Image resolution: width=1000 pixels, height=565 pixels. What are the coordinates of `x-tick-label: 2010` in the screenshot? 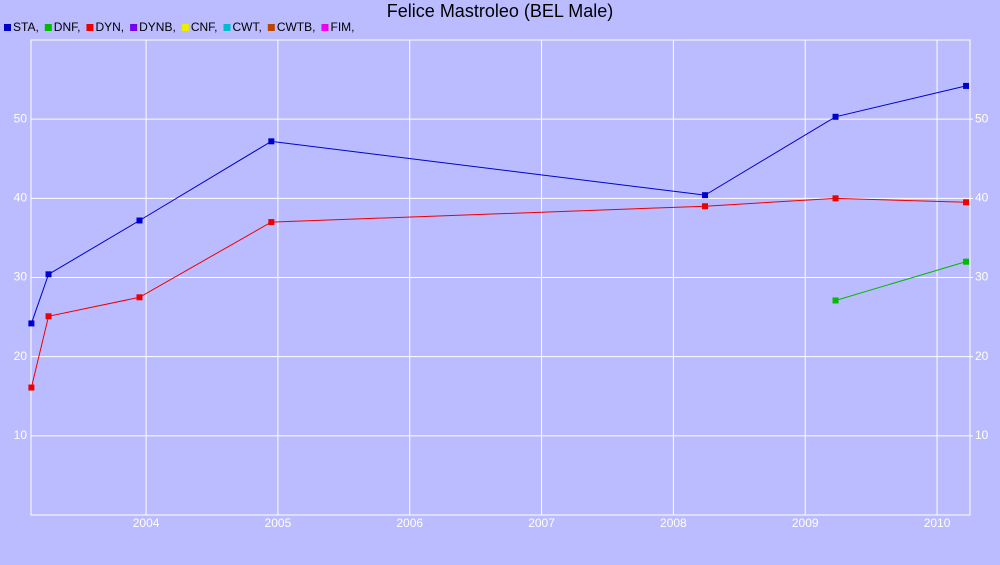 It's located at (937, 523).